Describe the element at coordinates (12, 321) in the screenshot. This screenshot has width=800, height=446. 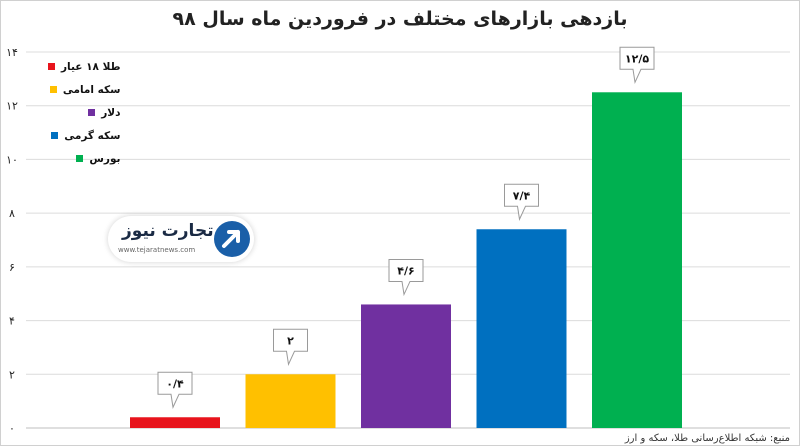
I see `y-tick-label: ۴` at that location.